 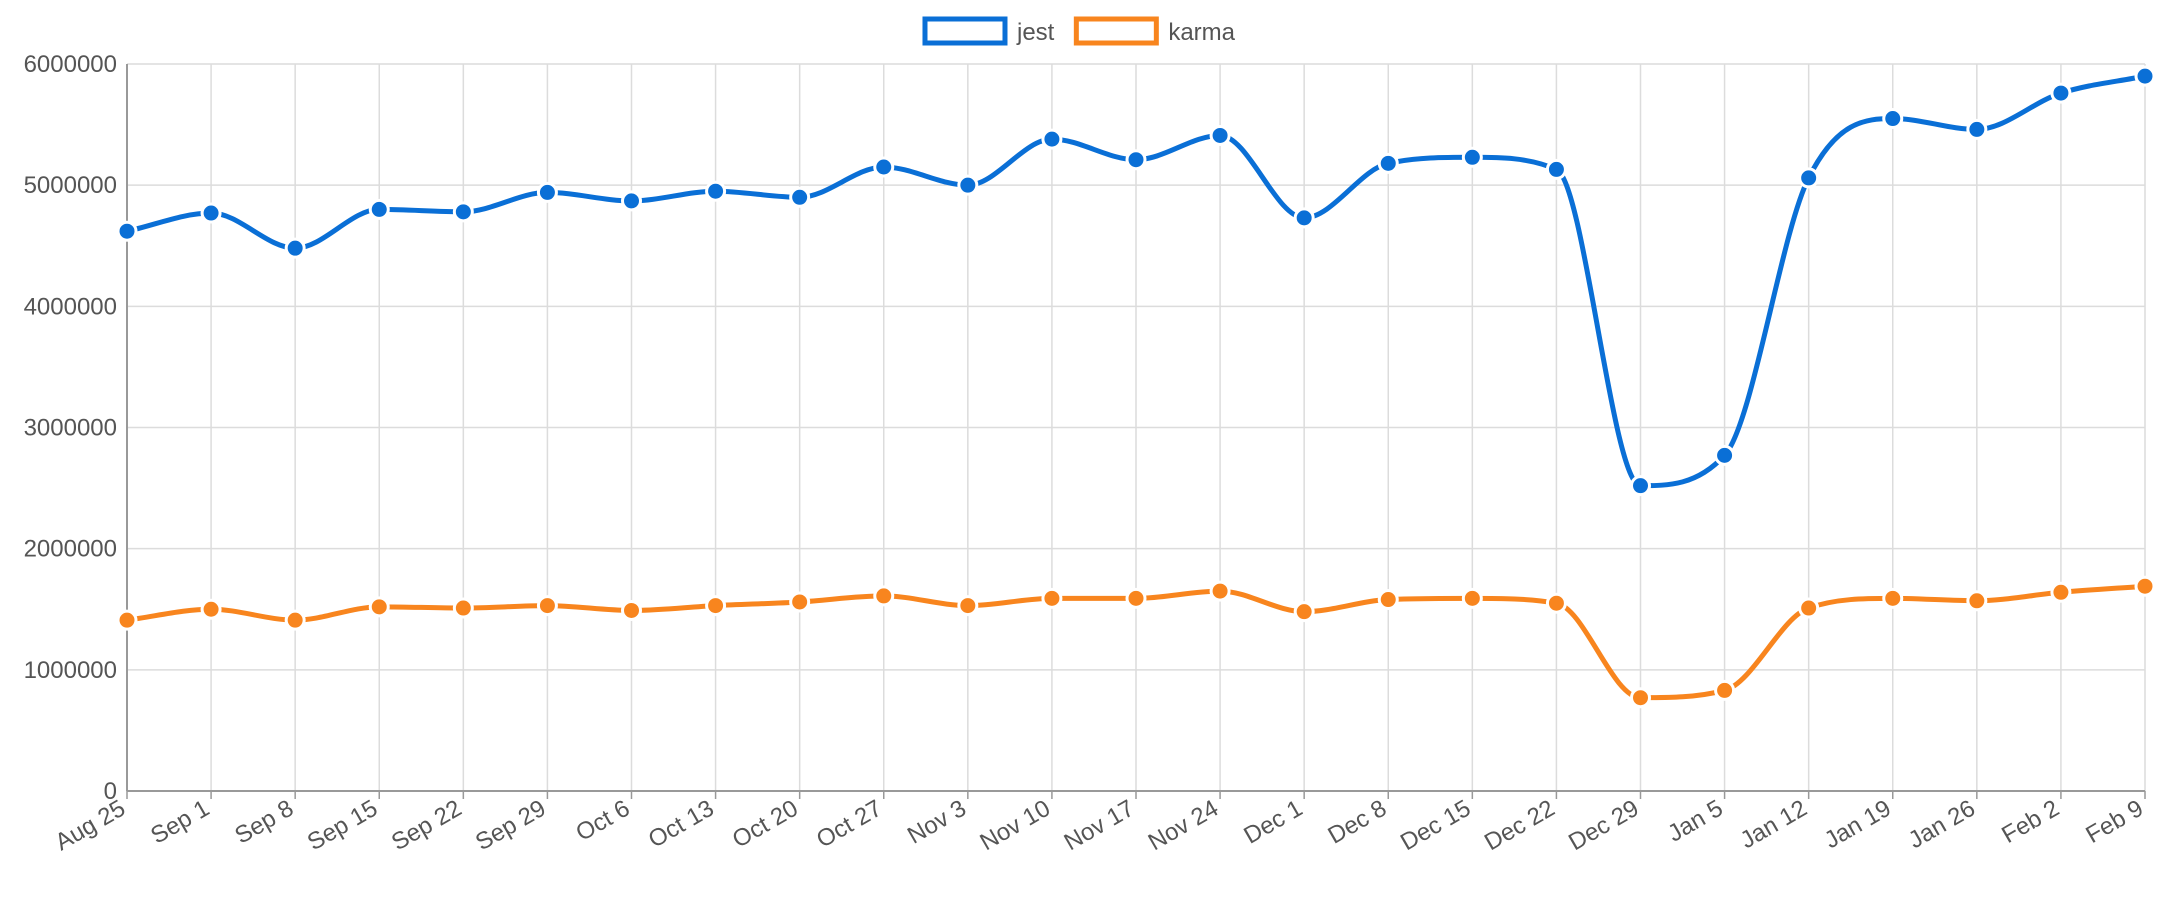 What do you see at coordinates (1858, 824) in the screenshot?
I see `x-tick-label: Jan 19` at bounding box center [1858, 824].